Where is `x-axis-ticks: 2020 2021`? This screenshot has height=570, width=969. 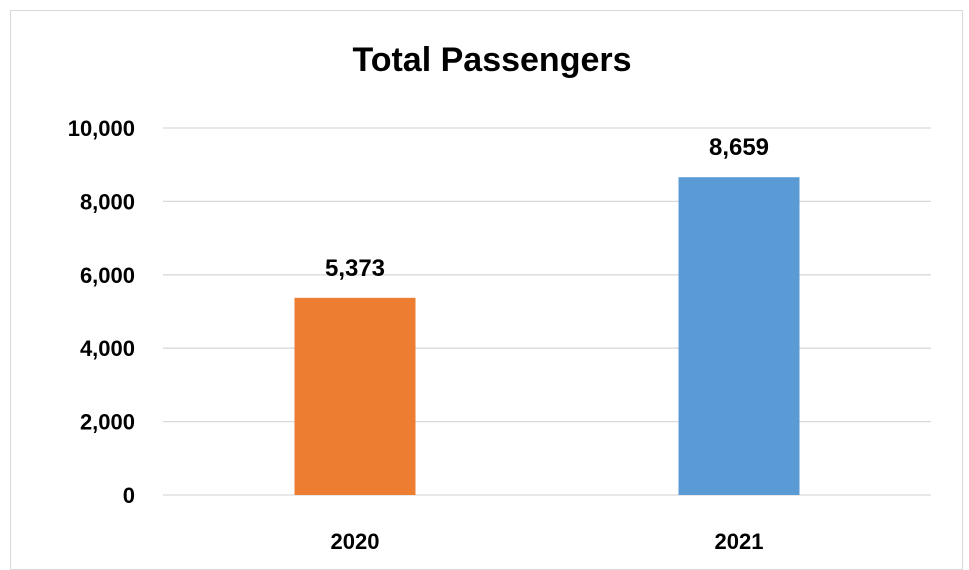 x-axis-ticks: 2020 2021 is located at coordinates (547, 541).